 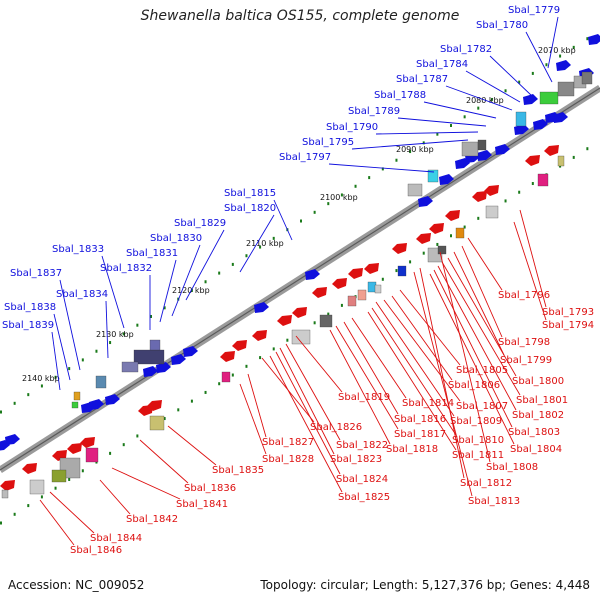 What do you see at coordinates (288, 459) in the screenshot?
I see `reverse-gene-label: Sbal_1828` at bounding box center [288, 459].